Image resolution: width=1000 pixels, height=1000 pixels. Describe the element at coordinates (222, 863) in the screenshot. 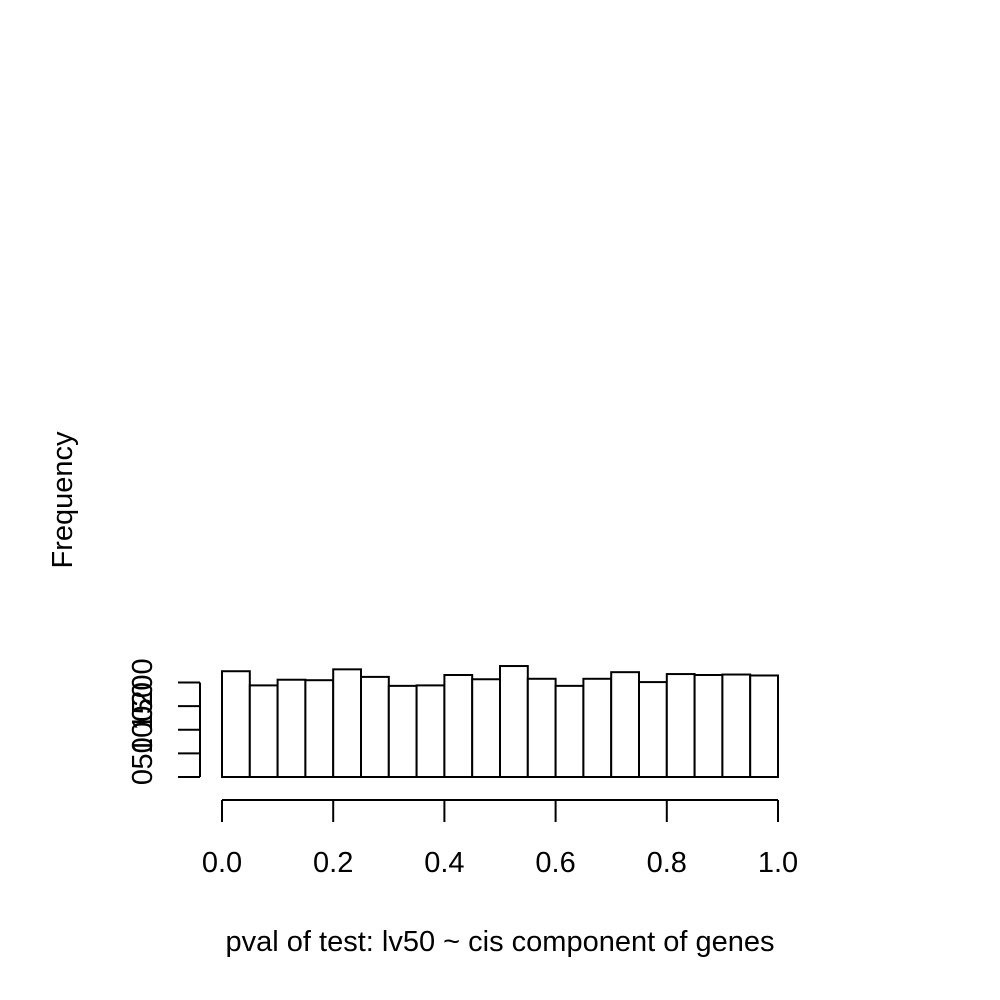

I see `x-tick-label: 0.0` at that location.